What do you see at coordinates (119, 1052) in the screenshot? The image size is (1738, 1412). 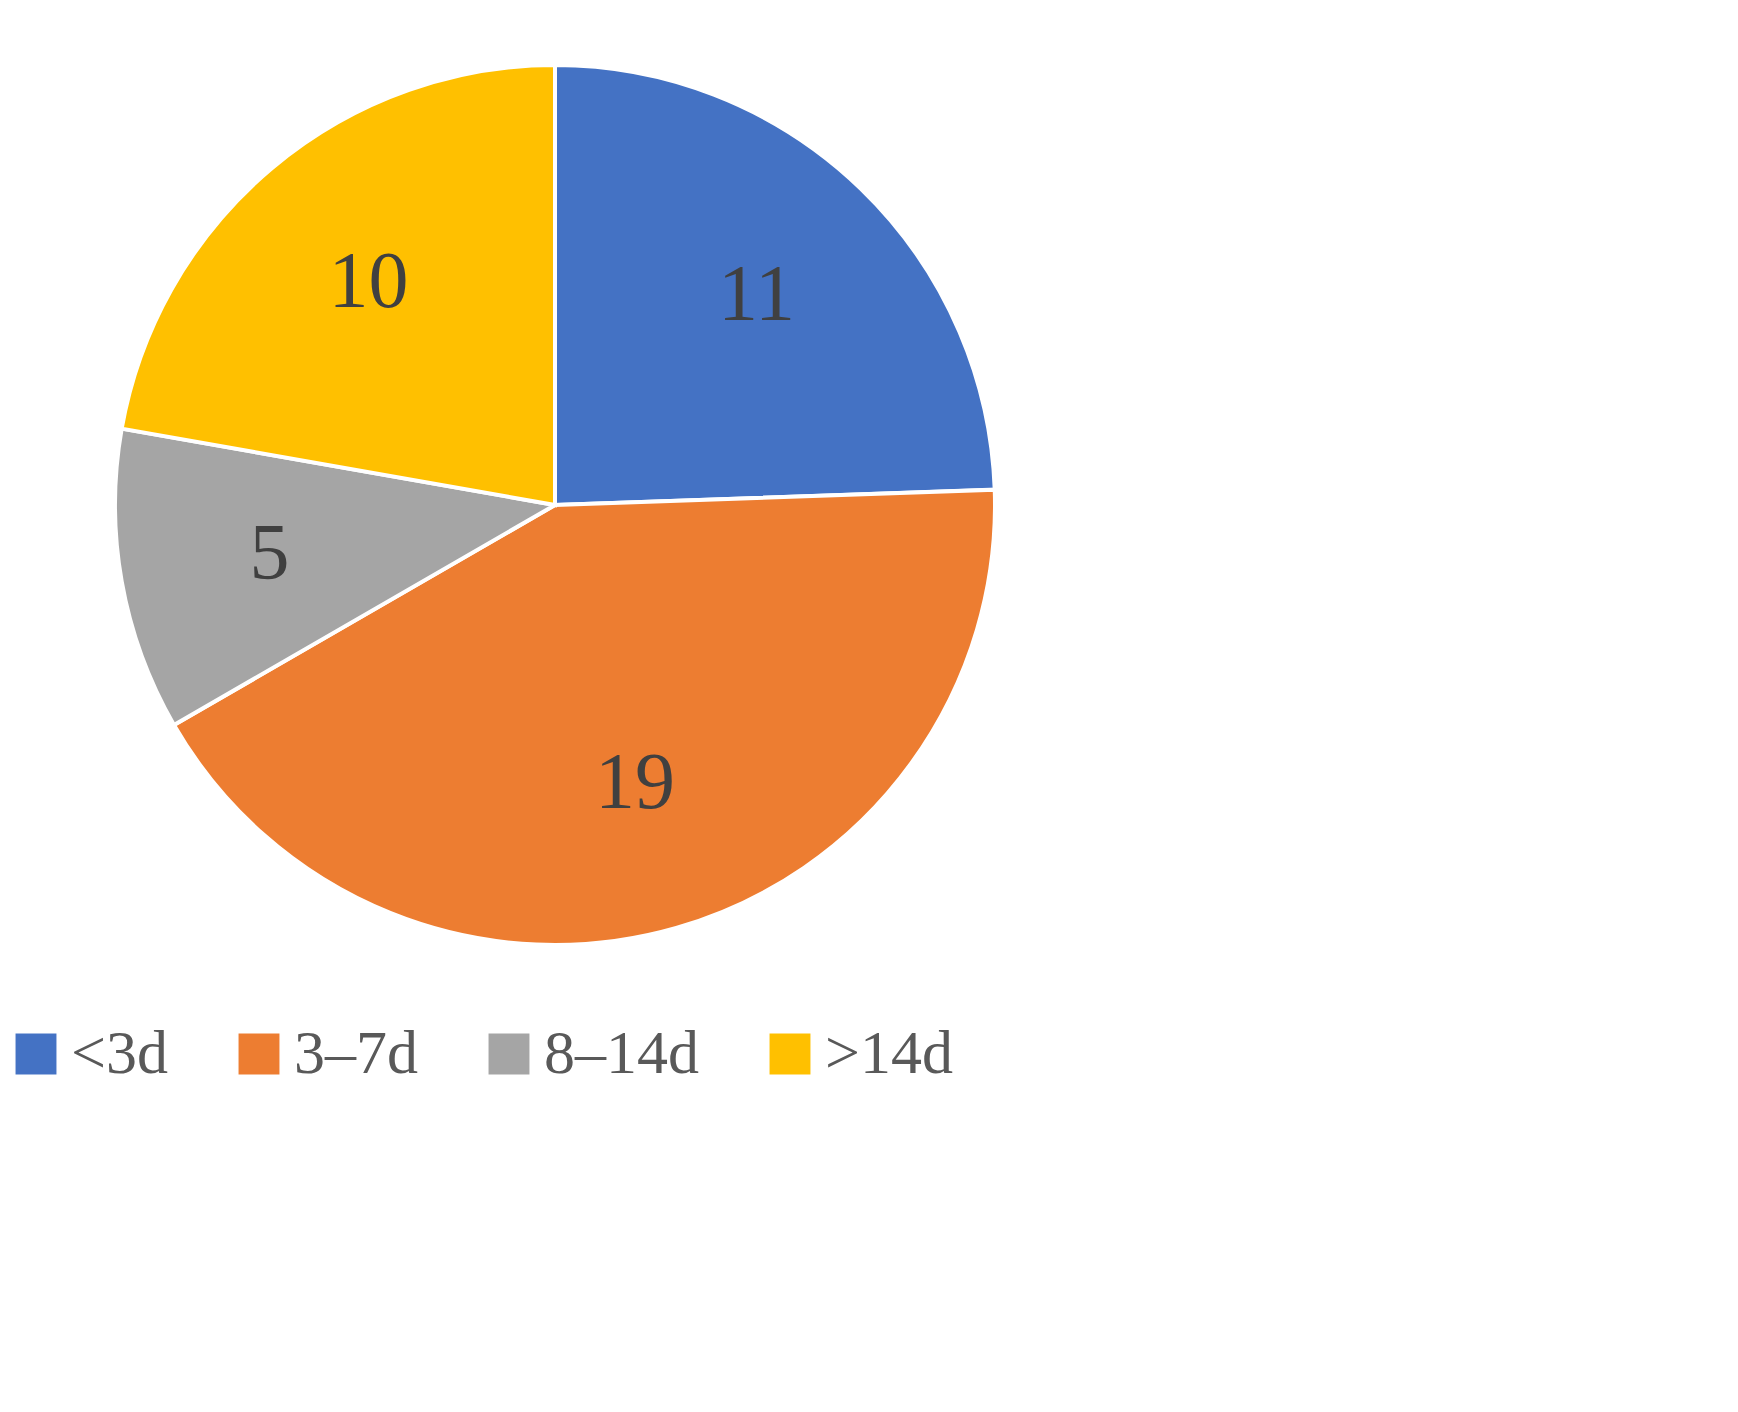 I see `legend-label: <3d` at bounding box center [119, 1052].